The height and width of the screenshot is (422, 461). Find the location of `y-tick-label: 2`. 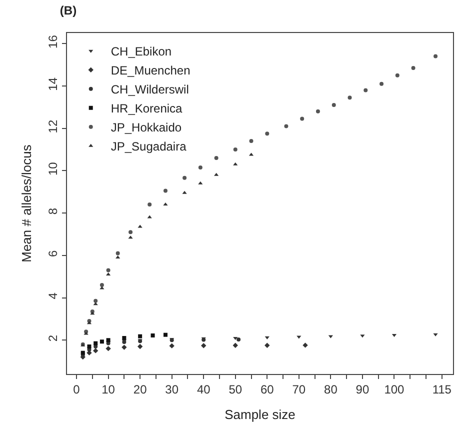

y-tick-label: 2 is located at coordinates (53, 338).